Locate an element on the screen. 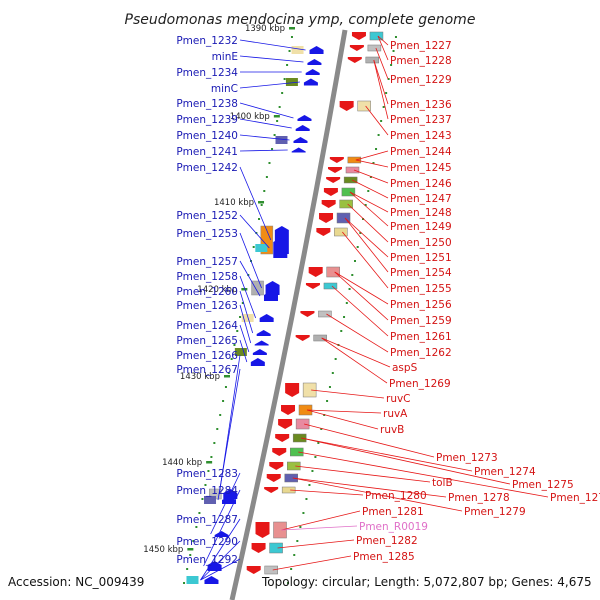  gene-label-right: Pmen_1244 is located at coordinates (421, 152).